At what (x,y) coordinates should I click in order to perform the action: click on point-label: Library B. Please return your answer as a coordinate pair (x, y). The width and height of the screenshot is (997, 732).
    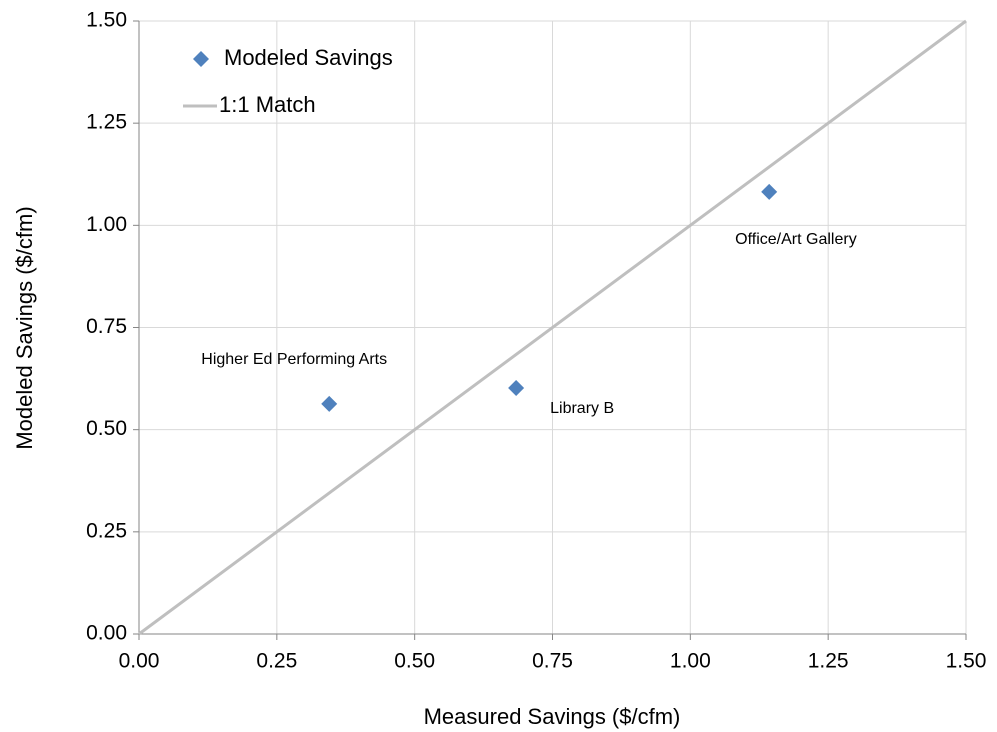
    Looking at the image, I should click on (582, 408).